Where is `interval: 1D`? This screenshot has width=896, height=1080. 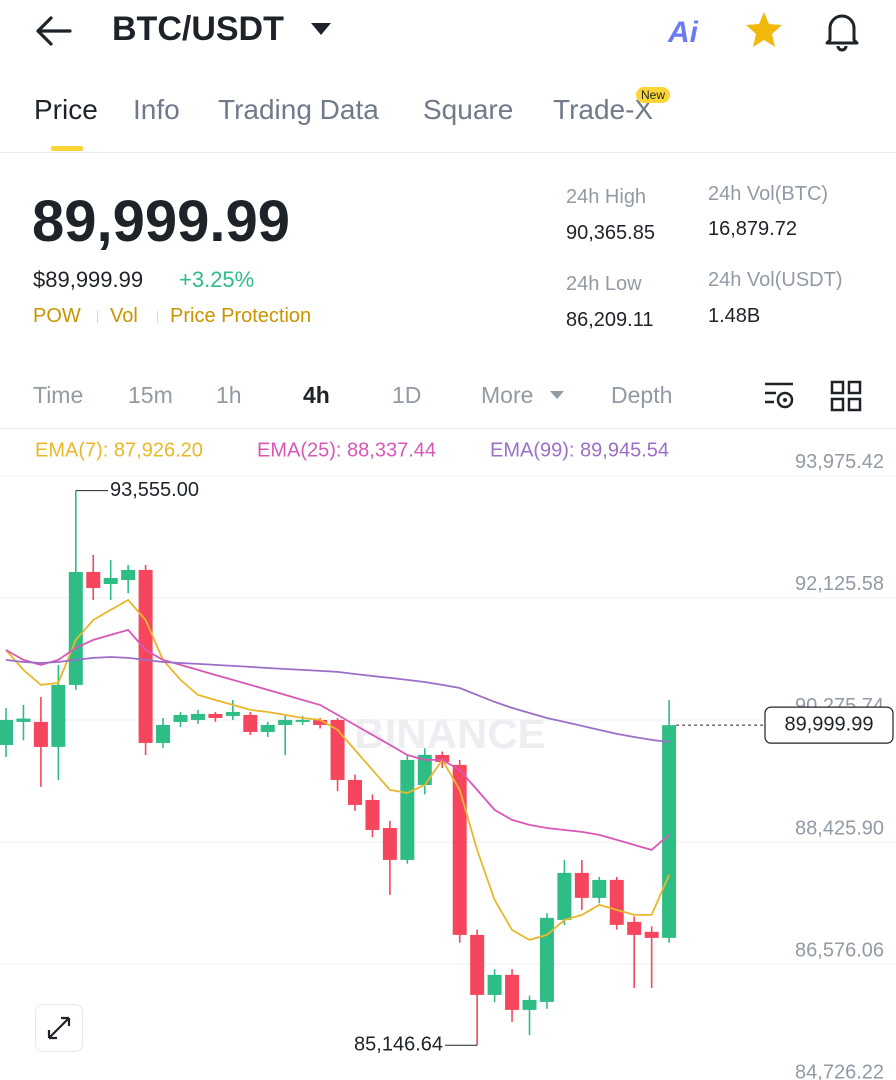
interval: 1D is located at coordinates (407, 395).